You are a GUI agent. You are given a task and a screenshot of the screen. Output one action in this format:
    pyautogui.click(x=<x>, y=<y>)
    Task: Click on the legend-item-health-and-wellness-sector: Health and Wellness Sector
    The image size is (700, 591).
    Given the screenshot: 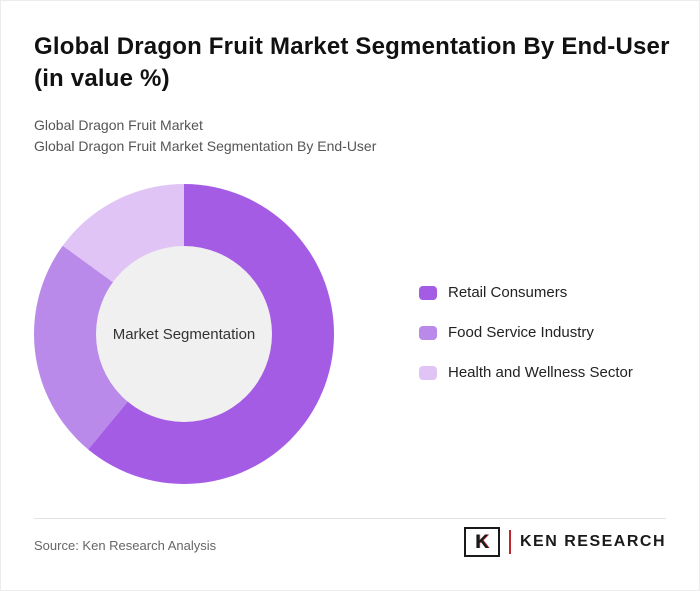 What is the action you would take?
    pyautogui.click(x=526, y=372)
    